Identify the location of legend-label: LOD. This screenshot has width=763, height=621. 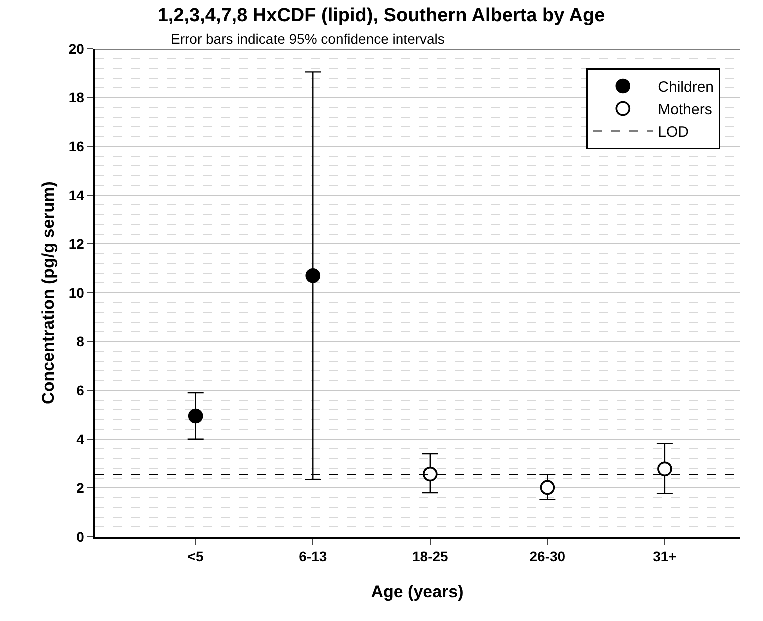
(674, 133).